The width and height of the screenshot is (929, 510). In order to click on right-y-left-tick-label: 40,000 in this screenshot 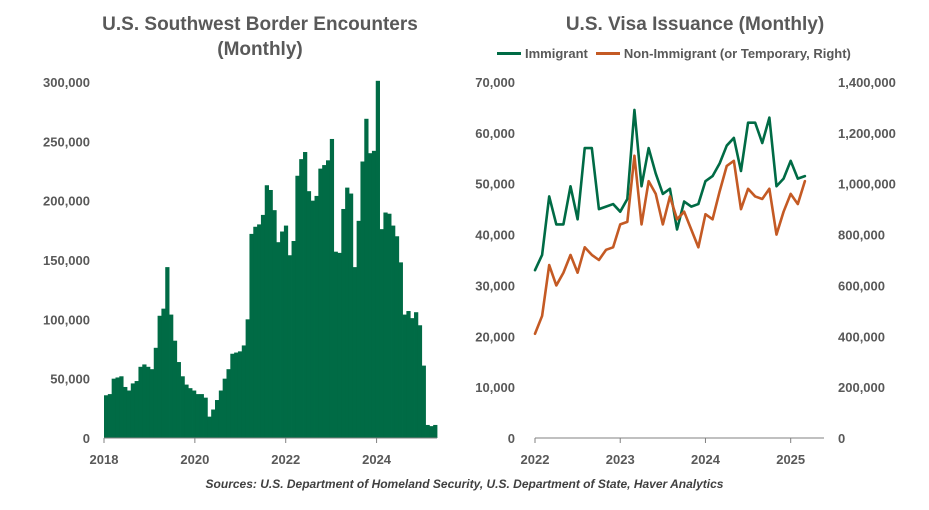, I will do `click(495, 235)`.